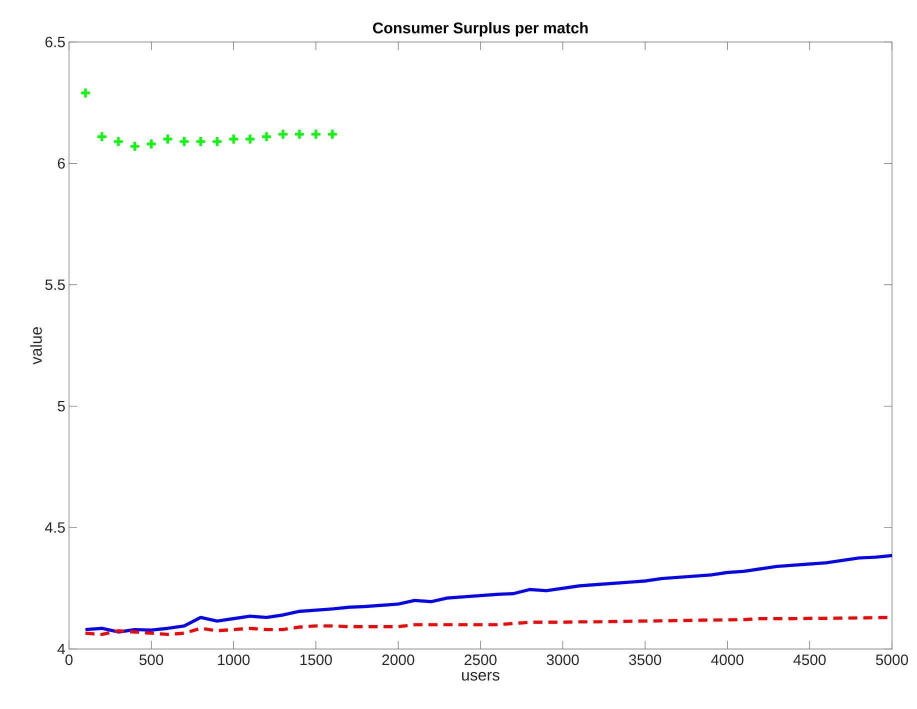 This screenshot has height=709, width=917. What do you see at coordinates (481, 676) in the screenshot?
I see `x-axis-title: users` at bounding box center [481, 676].